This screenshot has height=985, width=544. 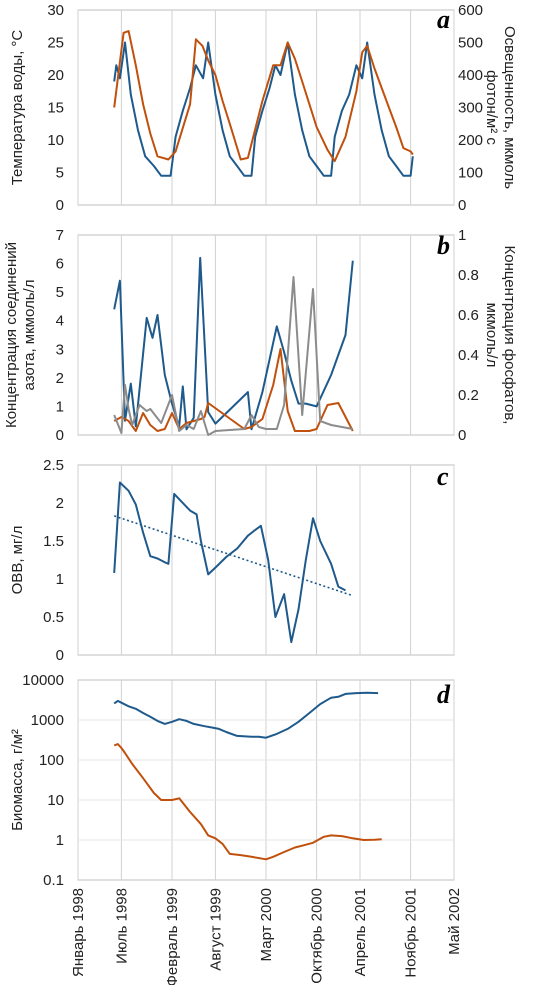 I want to click on y2-axis-label: Освещенность, мкмольфотон/м² с, so click(x=500, y=107).